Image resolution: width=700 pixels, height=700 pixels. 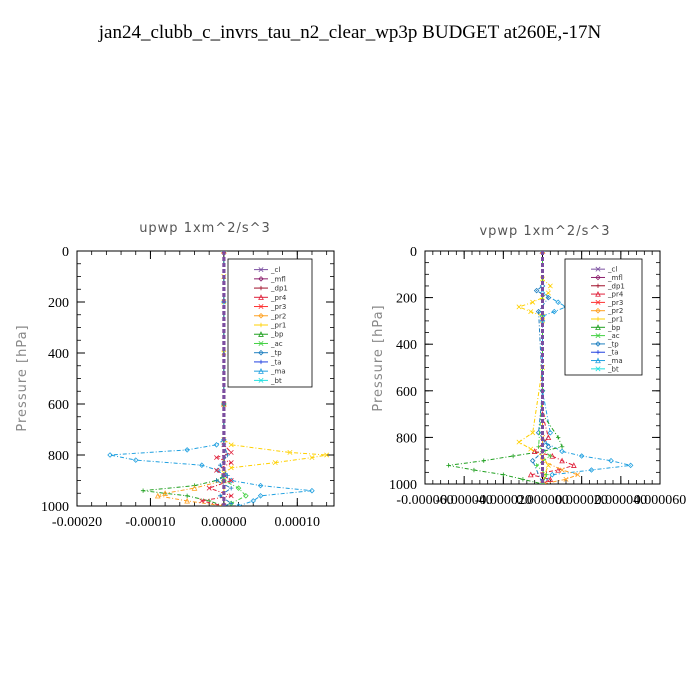 What do you see at coordinates (65, 252) in the screenshot?
I see `y-tick-label: 0` at bounding box center [65, 252].